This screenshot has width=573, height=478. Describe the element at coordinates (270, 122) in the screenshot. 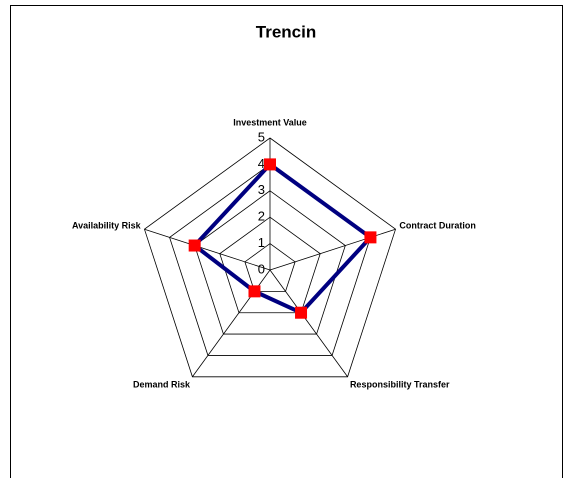

I see `category-label: Investment Value` at that location.